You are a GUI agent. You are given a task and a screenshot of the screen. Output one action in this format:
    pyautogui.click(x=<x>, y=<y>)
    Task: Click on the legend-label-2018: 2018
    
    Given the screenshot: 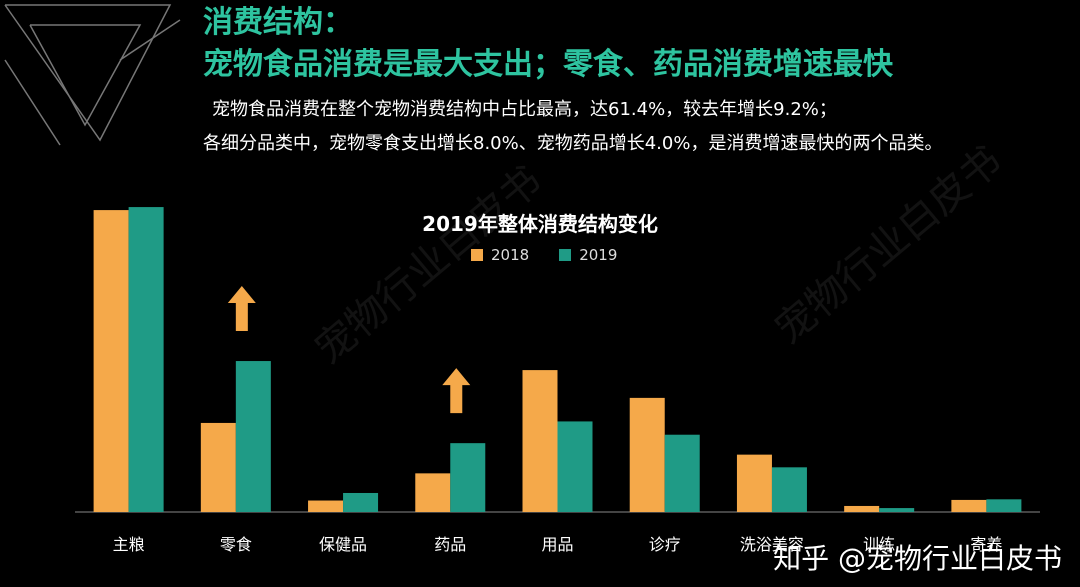 What is the action you would take?
    pyautogui.click(x=510, y=255)
    